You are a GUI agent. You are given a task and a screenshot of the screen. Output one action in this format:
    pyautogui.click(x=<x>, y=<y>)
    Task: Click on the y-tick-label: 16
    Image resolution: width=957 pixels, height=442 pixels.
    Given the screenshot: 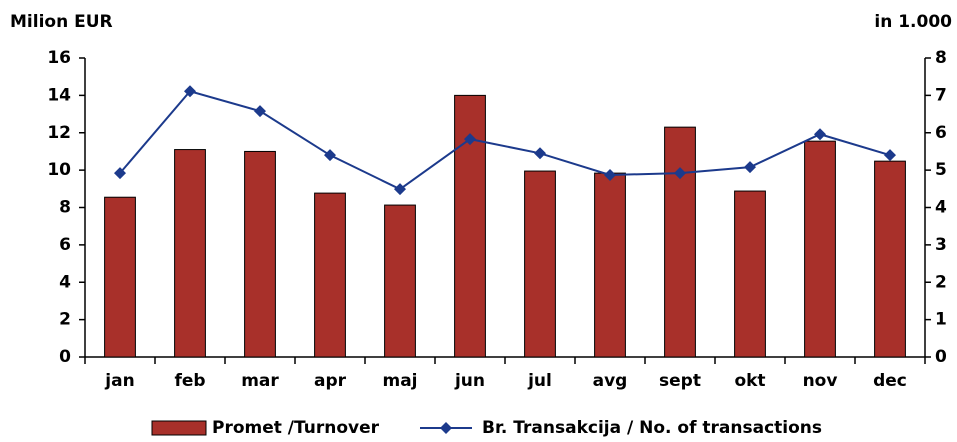 What is the action you would take?
    pyautogui.click(x=59, y=58)
    